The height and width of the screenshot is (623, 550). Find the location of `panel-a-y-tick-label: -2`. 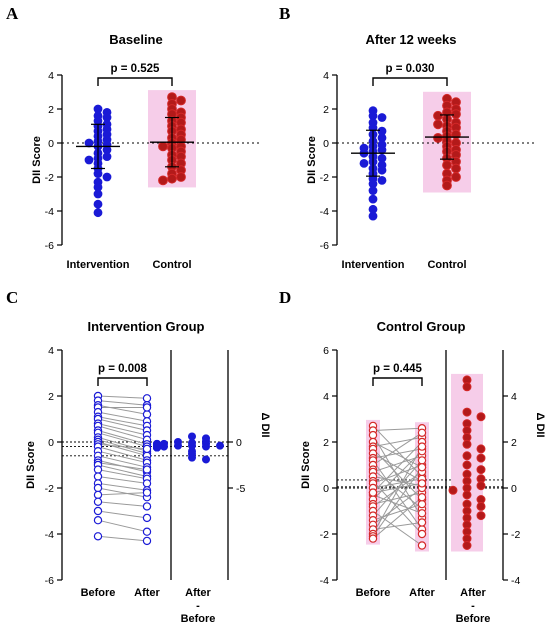

panel-a-y-tick-label: -2 is located at coordinates (49, 178).